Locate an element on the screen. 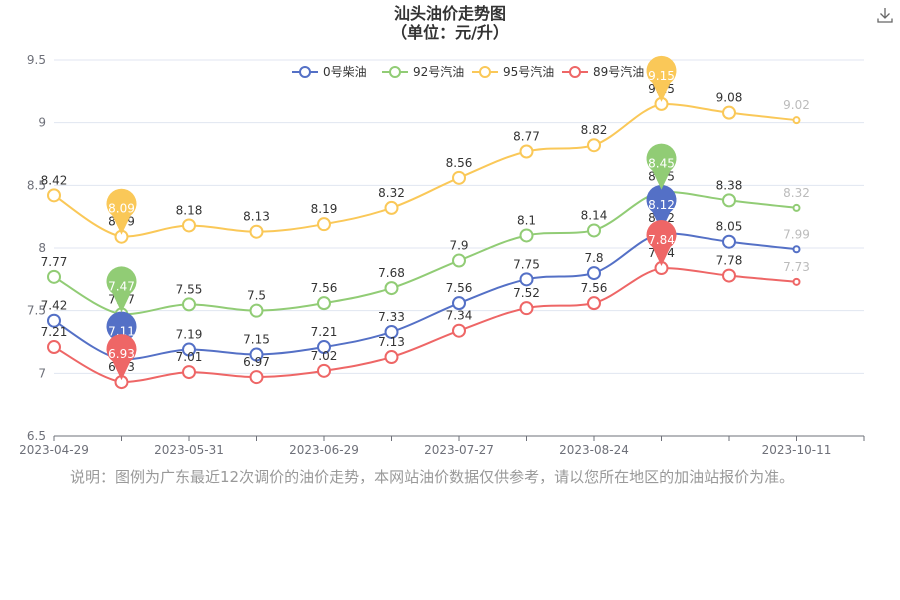  data-label: 8.1 is located at coordinates (526, 220).